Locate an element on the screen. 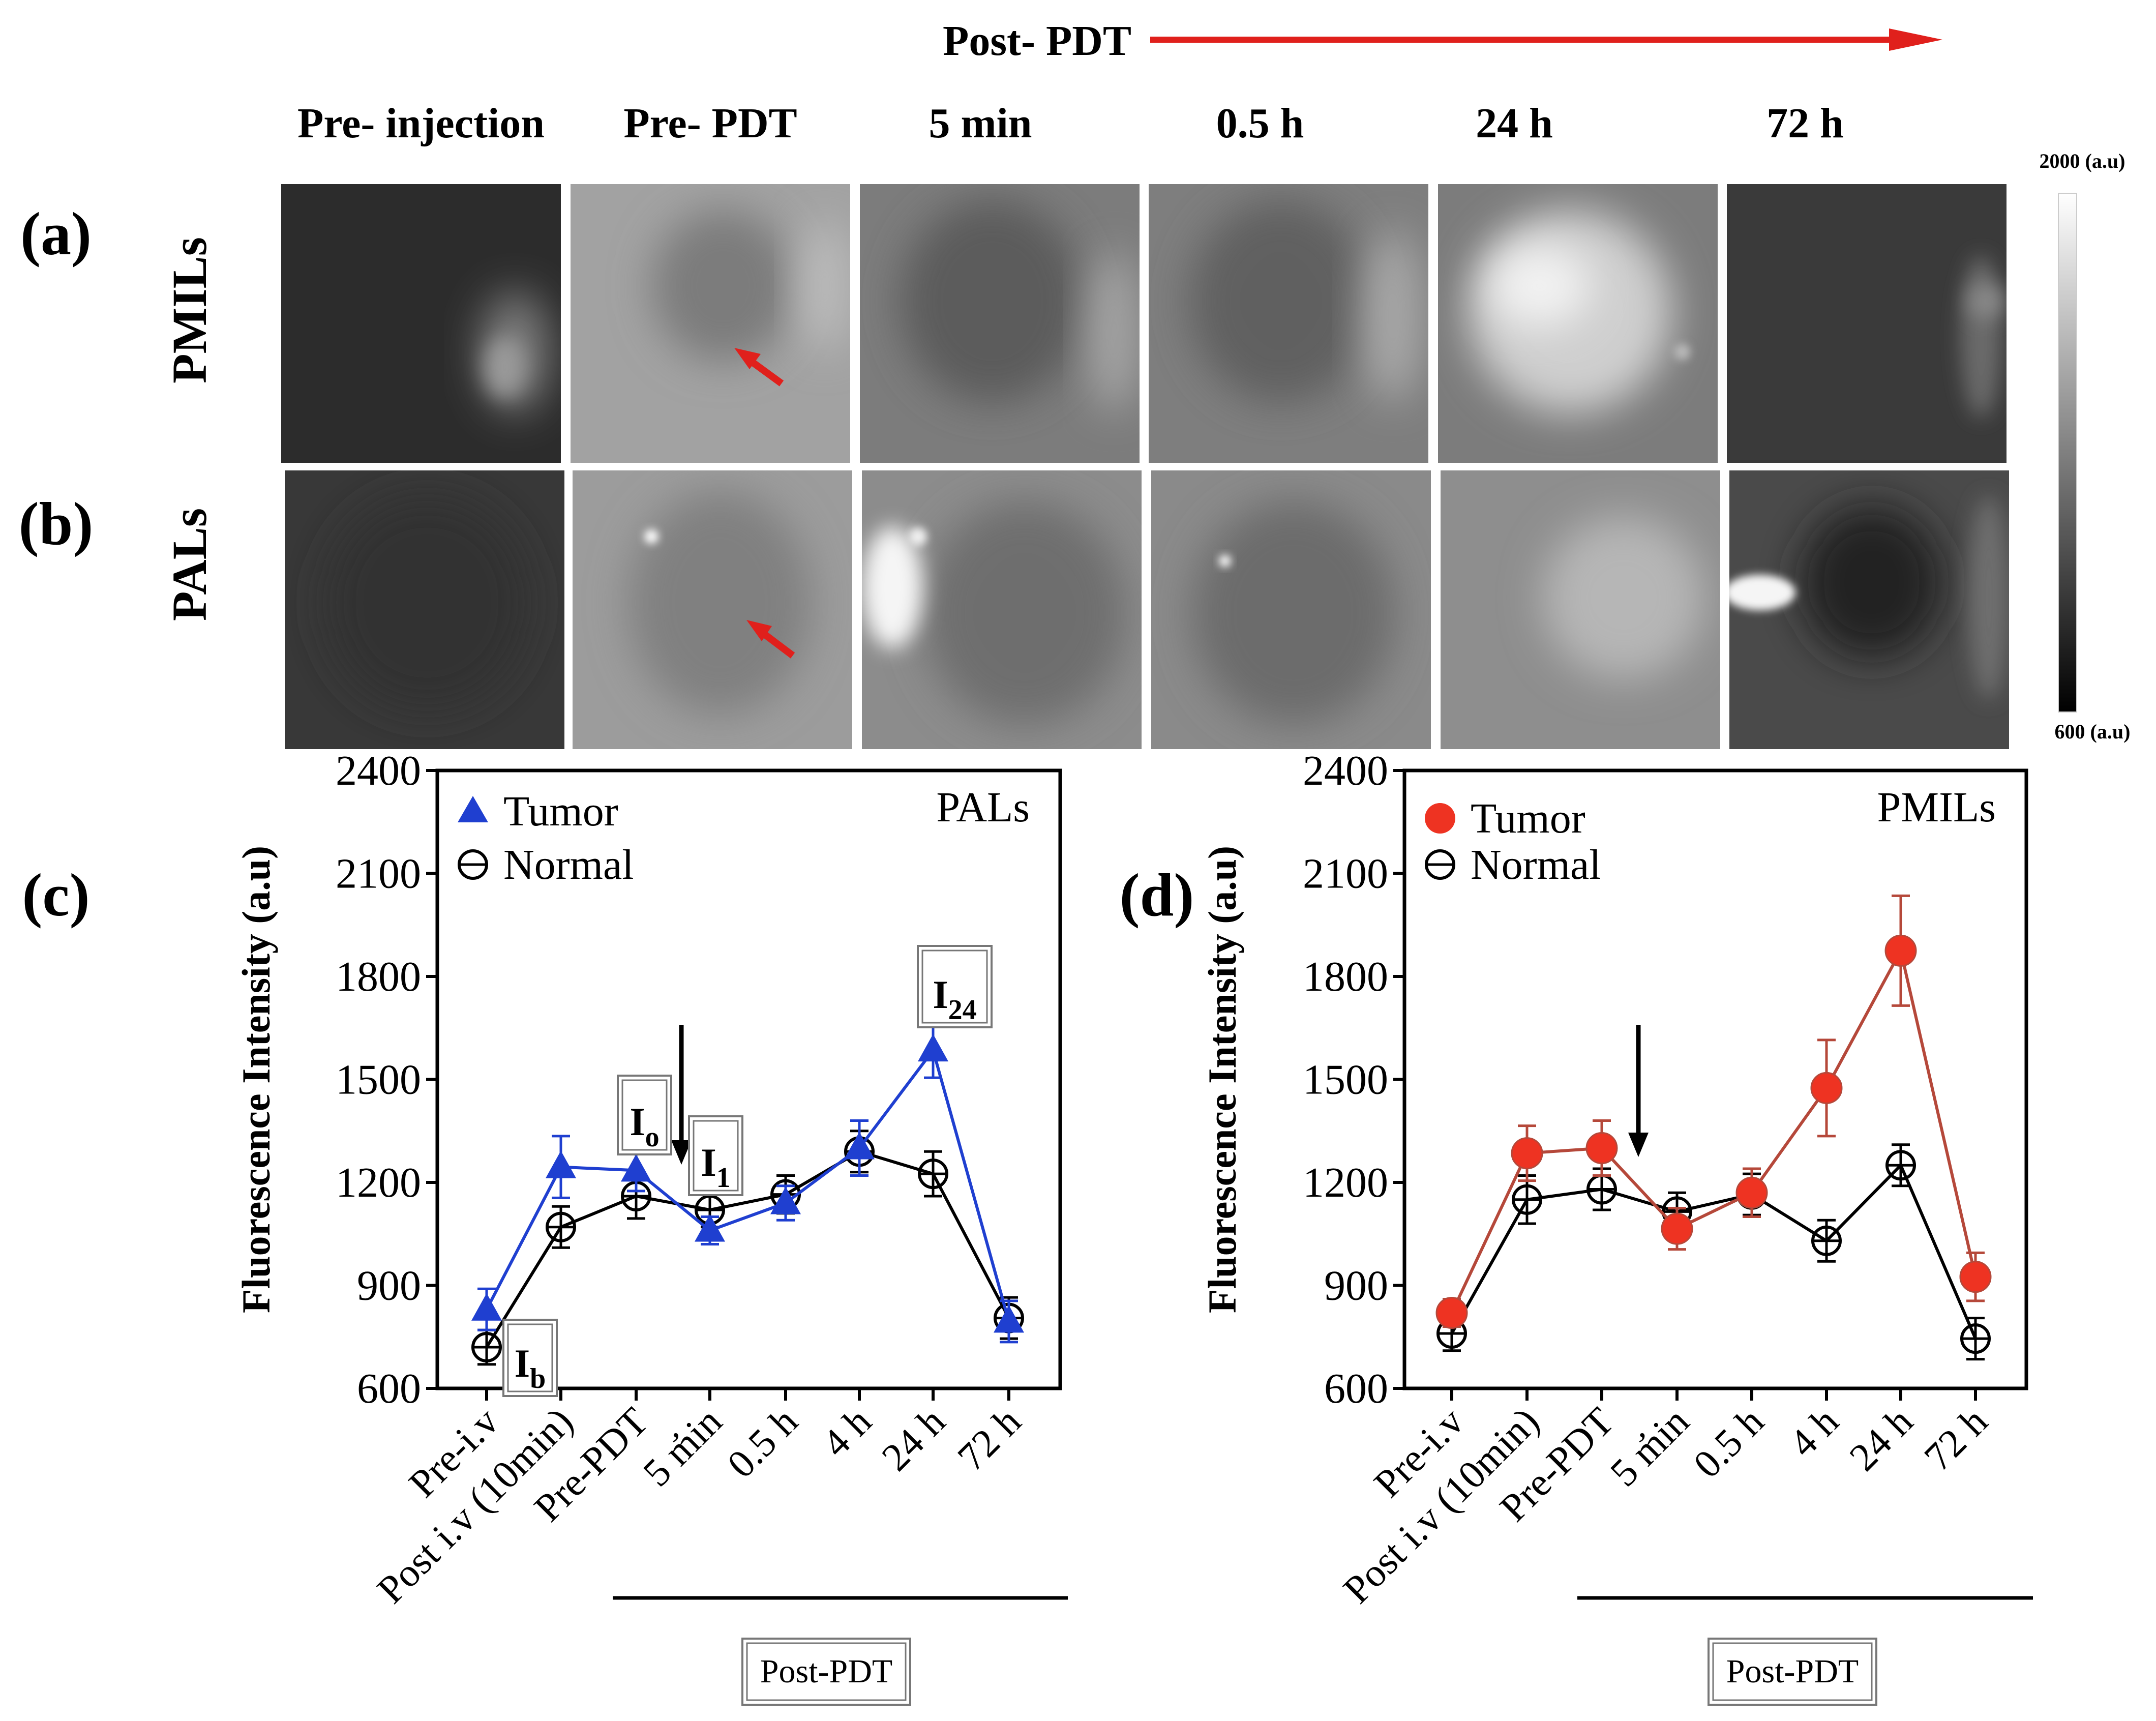  panel-label: (c) is located at coordinates (56, 895).